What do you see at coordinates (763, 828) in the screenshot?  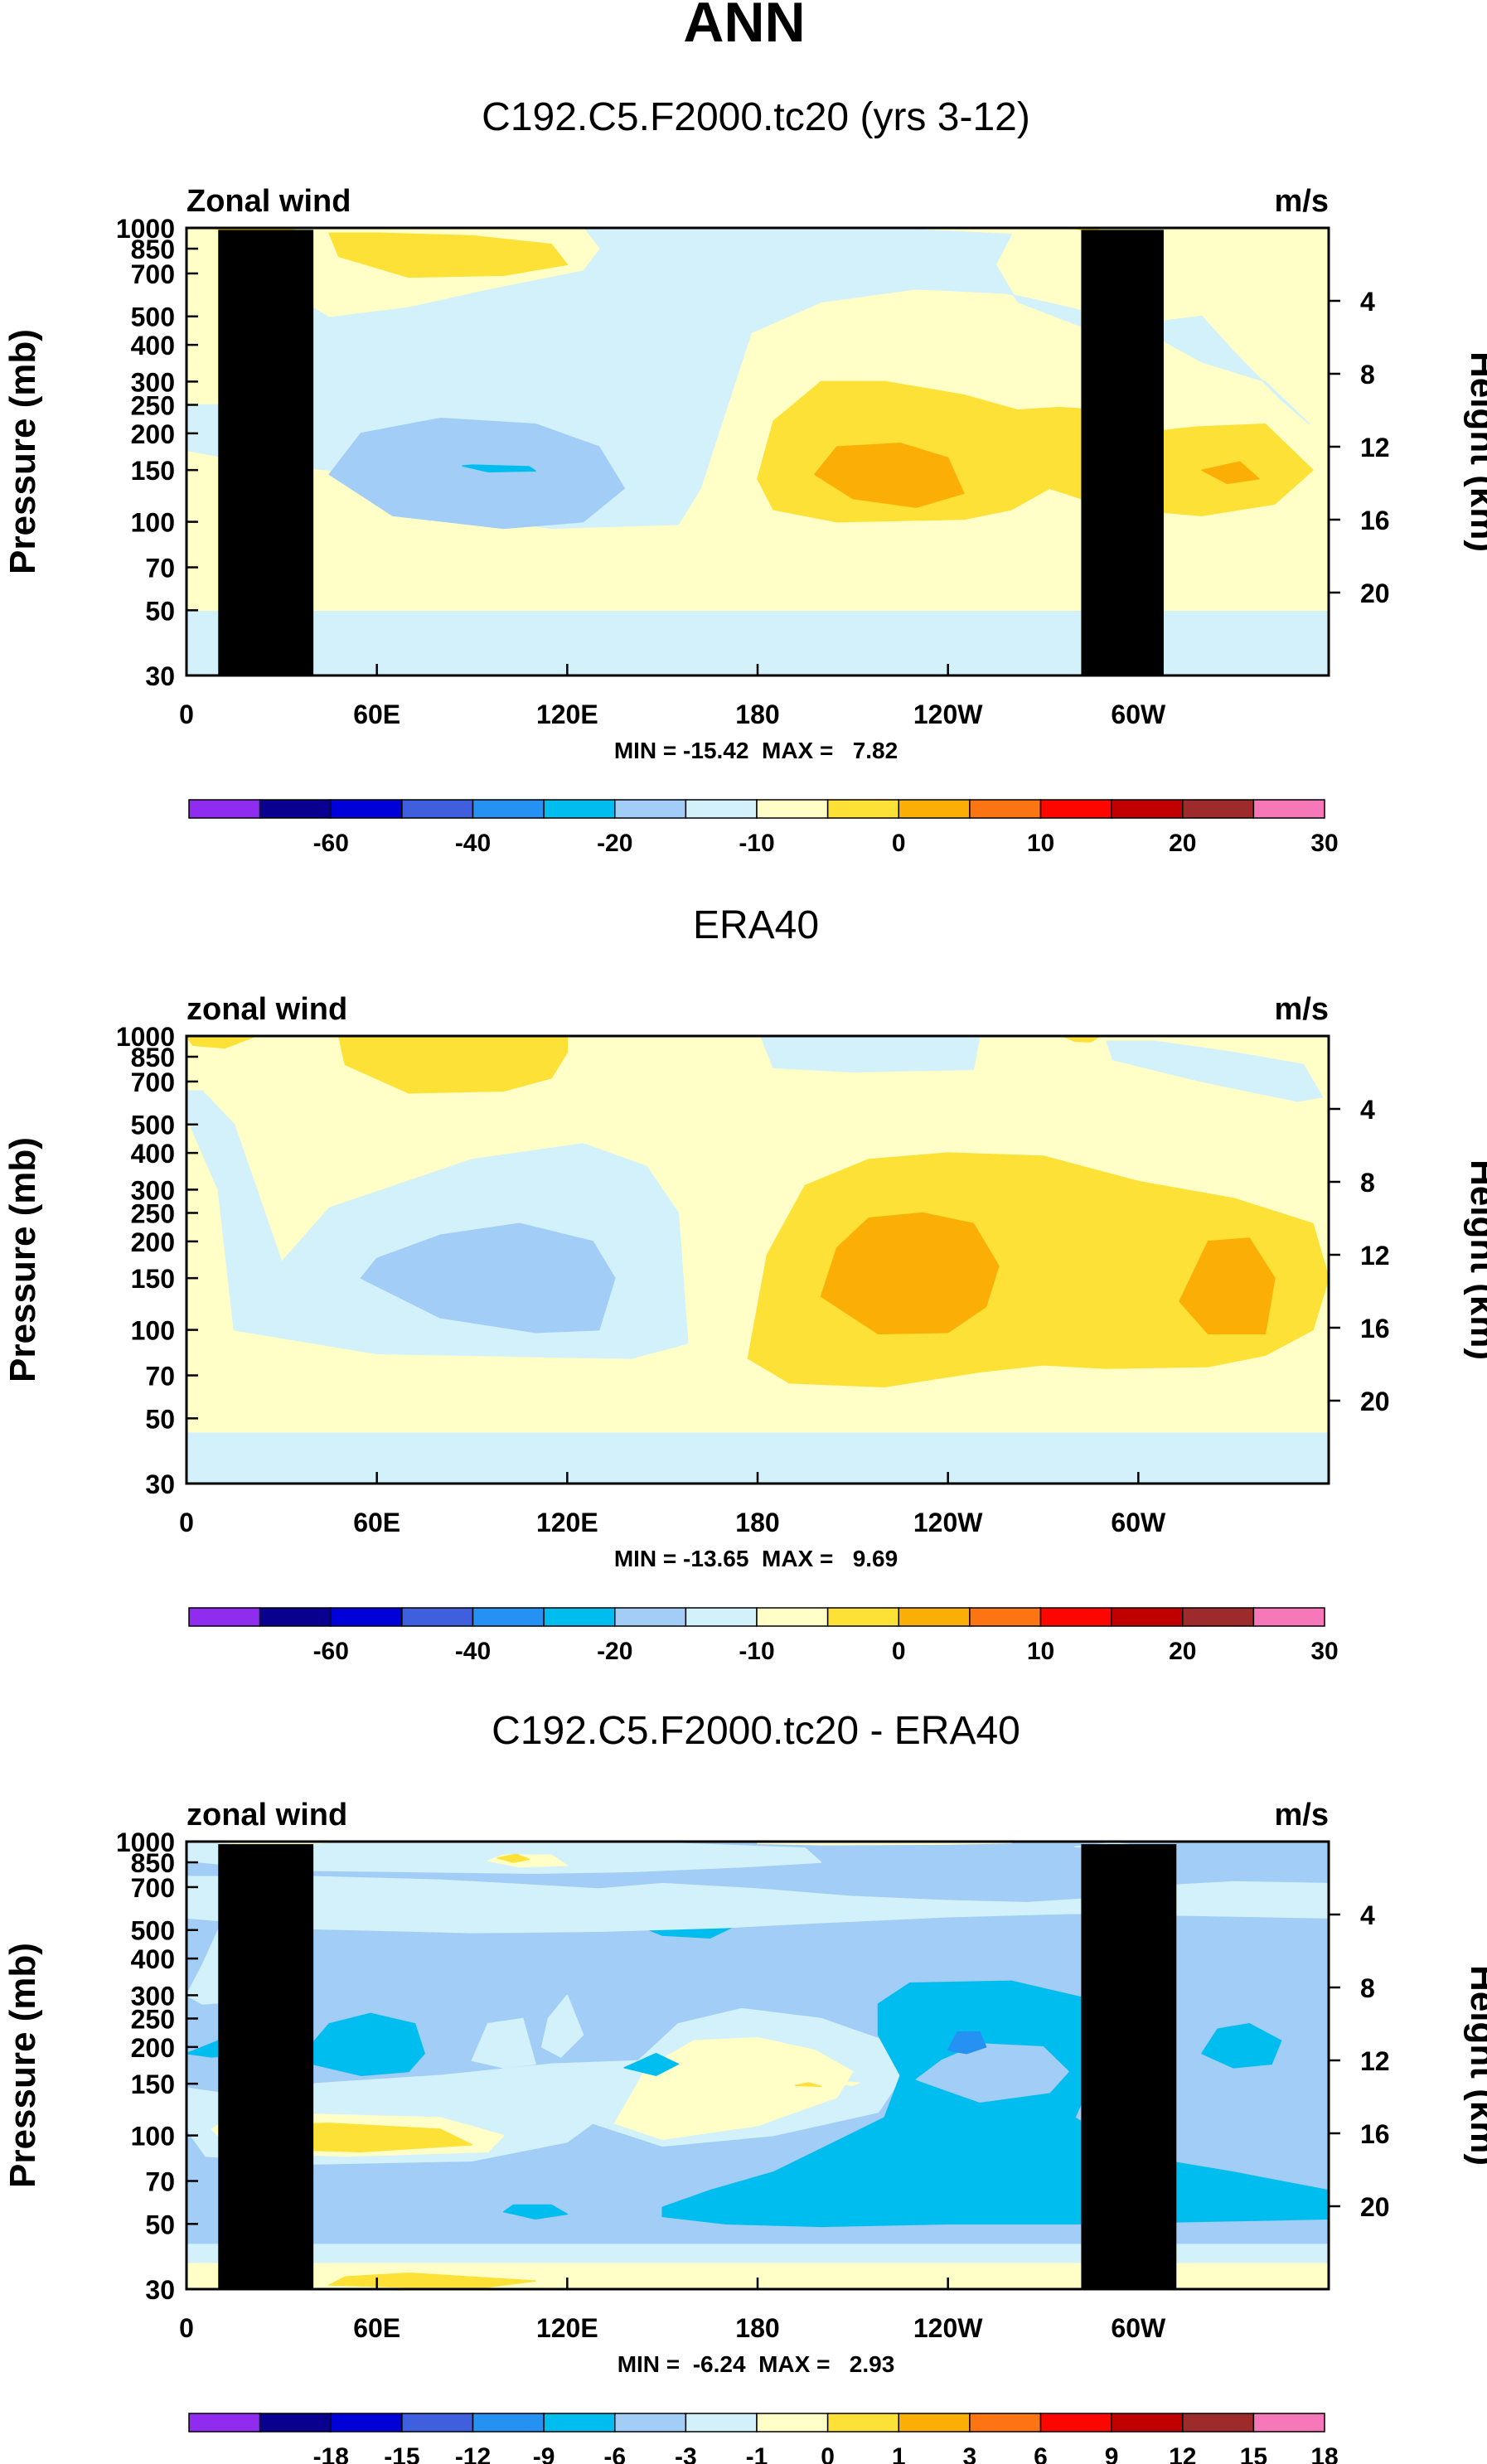 I see `colorbar: -60 -40 -20 -10 0 10 20 30` at bounding box center [763, 828].